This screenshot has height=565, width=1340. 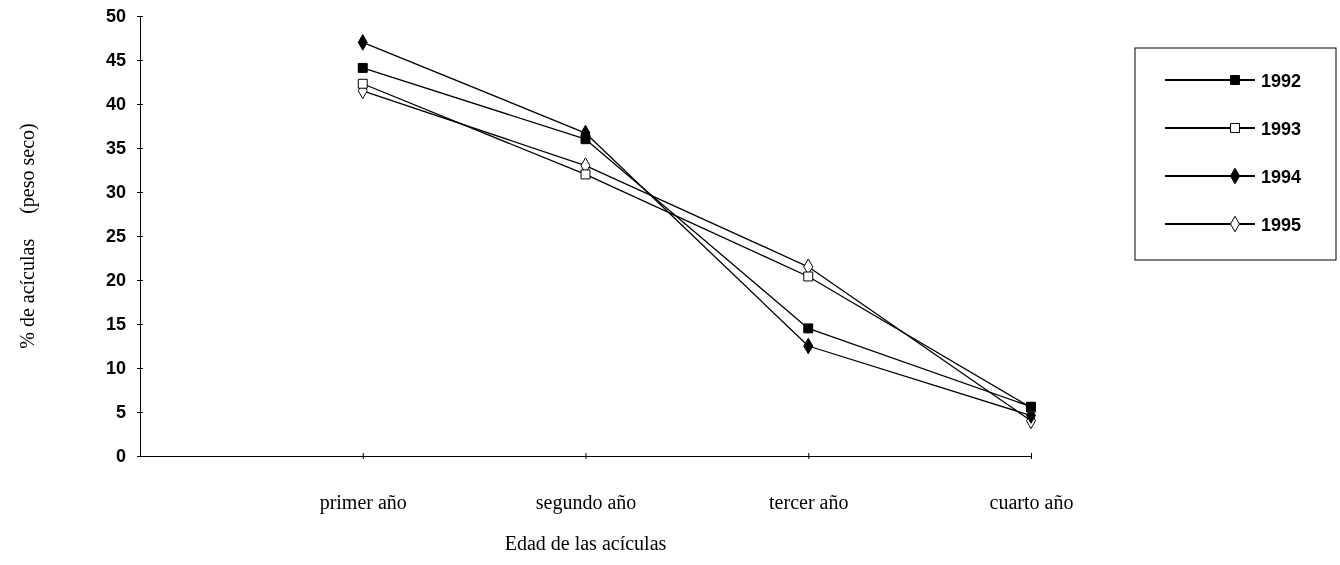 What do you see at coordinates (115, 368) in the screenshot?
I see `y-tick-label: 10` at bounding box center [115, 368].